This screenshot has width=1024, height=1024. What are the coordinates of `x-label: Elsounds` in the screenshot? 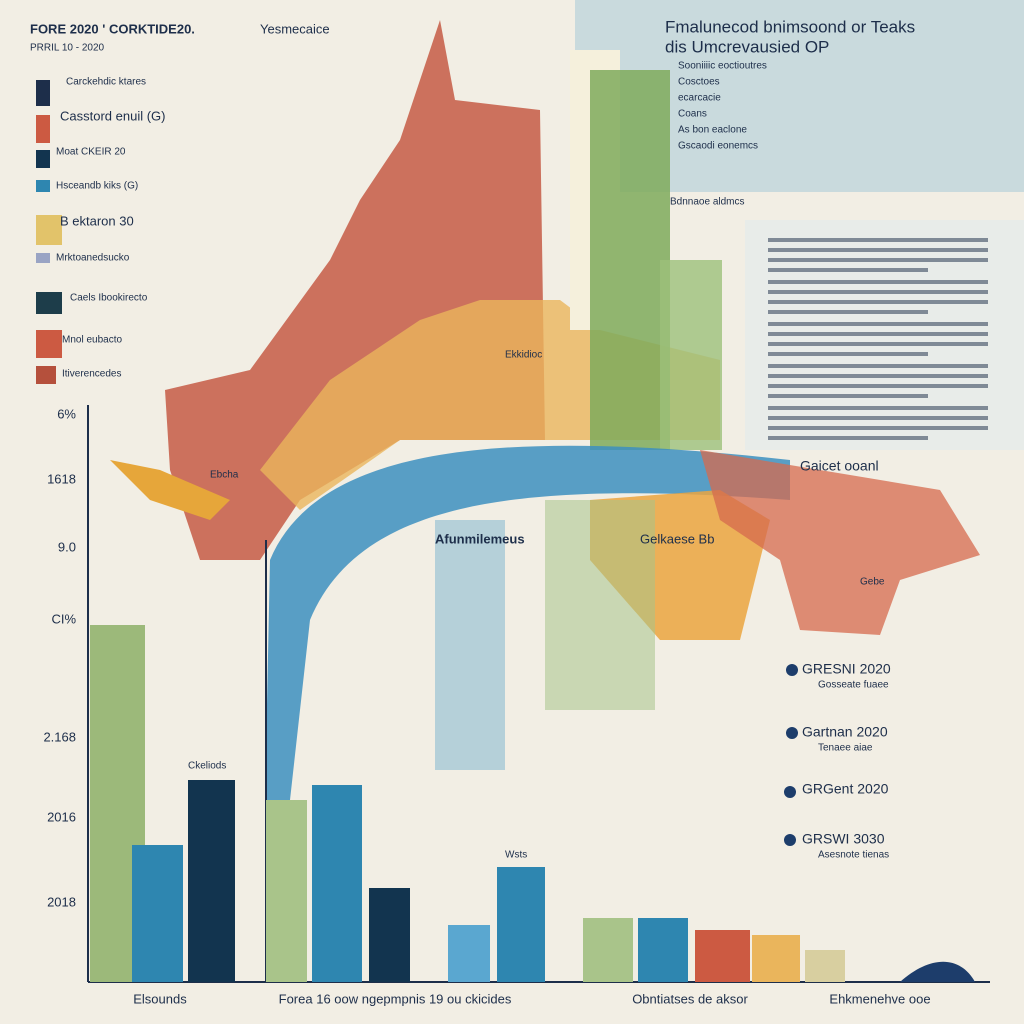 It's located at (160, 998).